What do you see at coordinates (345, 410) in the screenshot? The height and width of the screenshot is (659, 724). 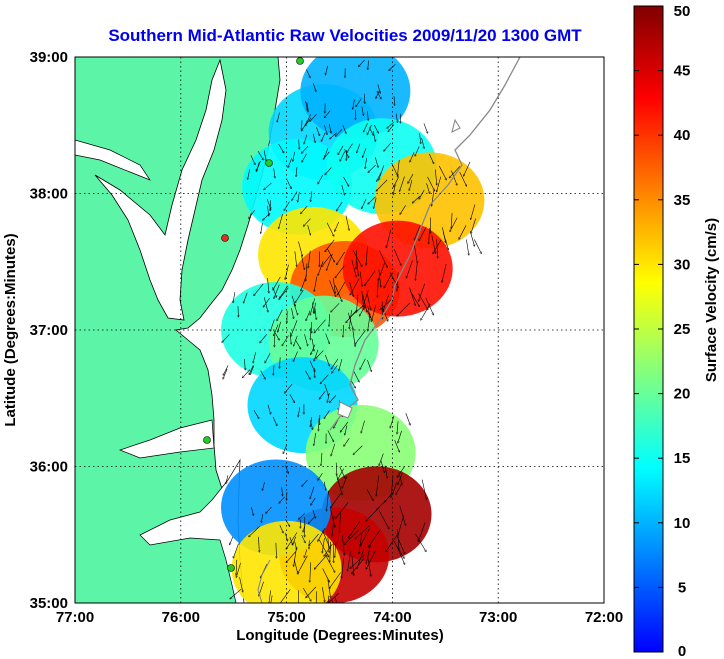 I see `island-outline` at bounding box center [345, 410].